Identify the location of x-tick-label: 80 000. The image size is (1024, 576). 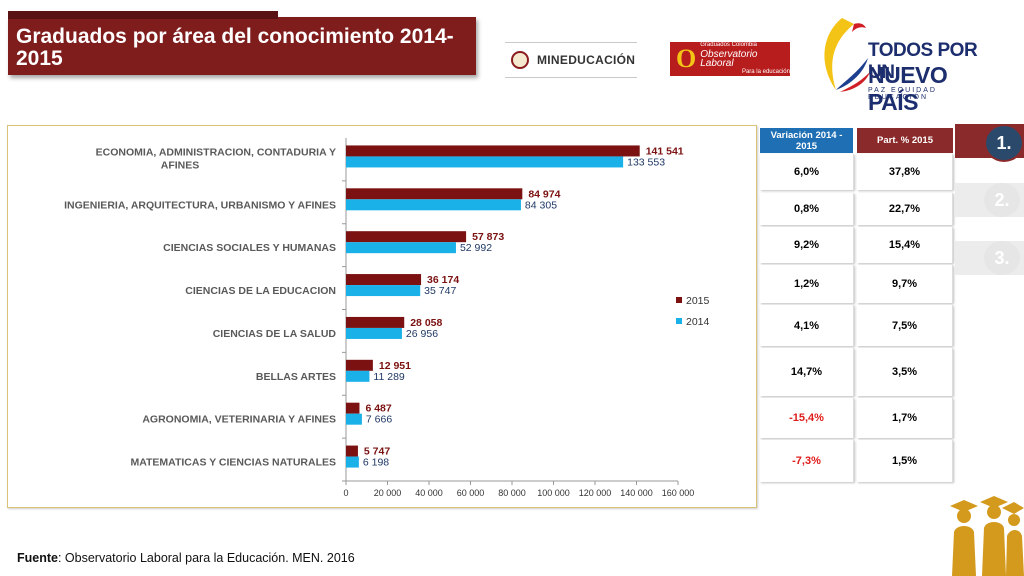
(512, 493).